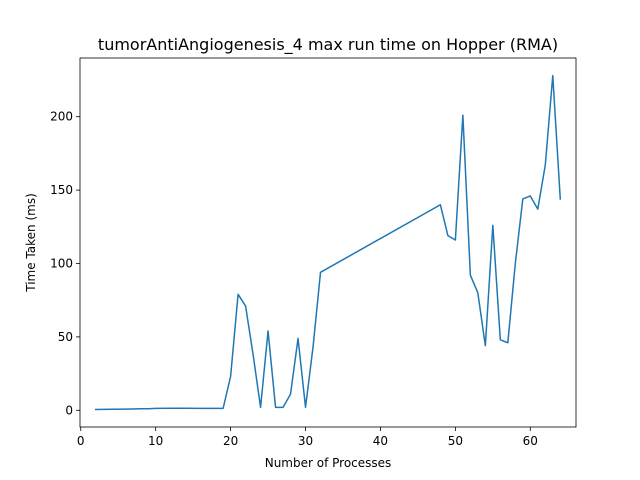 This screenshot has height=480, width=640. I want to click on y-tick-label: 50, so click(65, 337).